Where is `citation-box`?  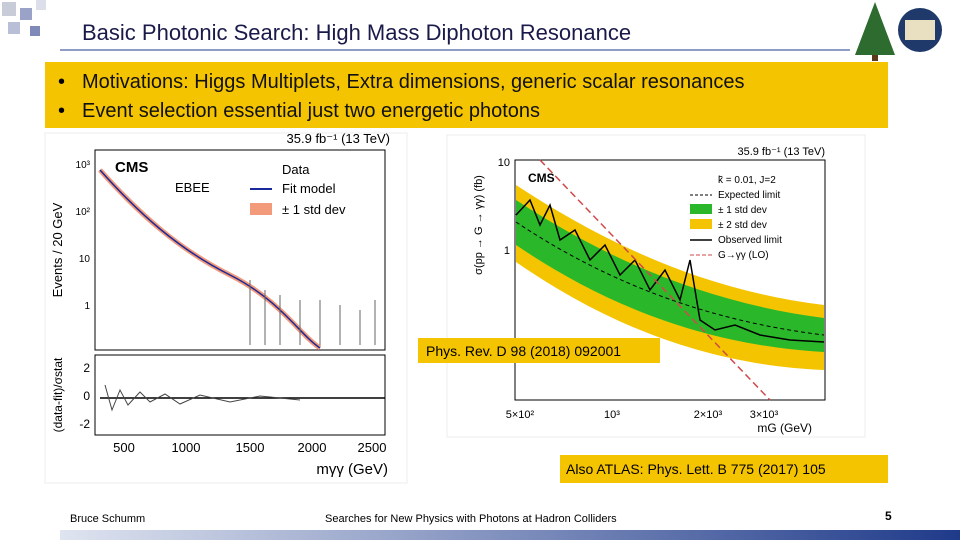
citation-box is located at coordinates (539, 350).